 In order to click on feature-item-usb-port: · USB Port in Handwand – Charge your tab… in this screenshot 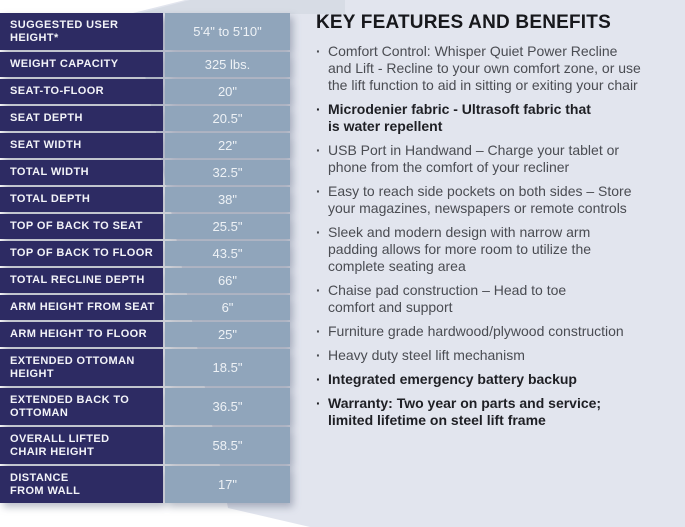, I will do `click(497, 159)`.